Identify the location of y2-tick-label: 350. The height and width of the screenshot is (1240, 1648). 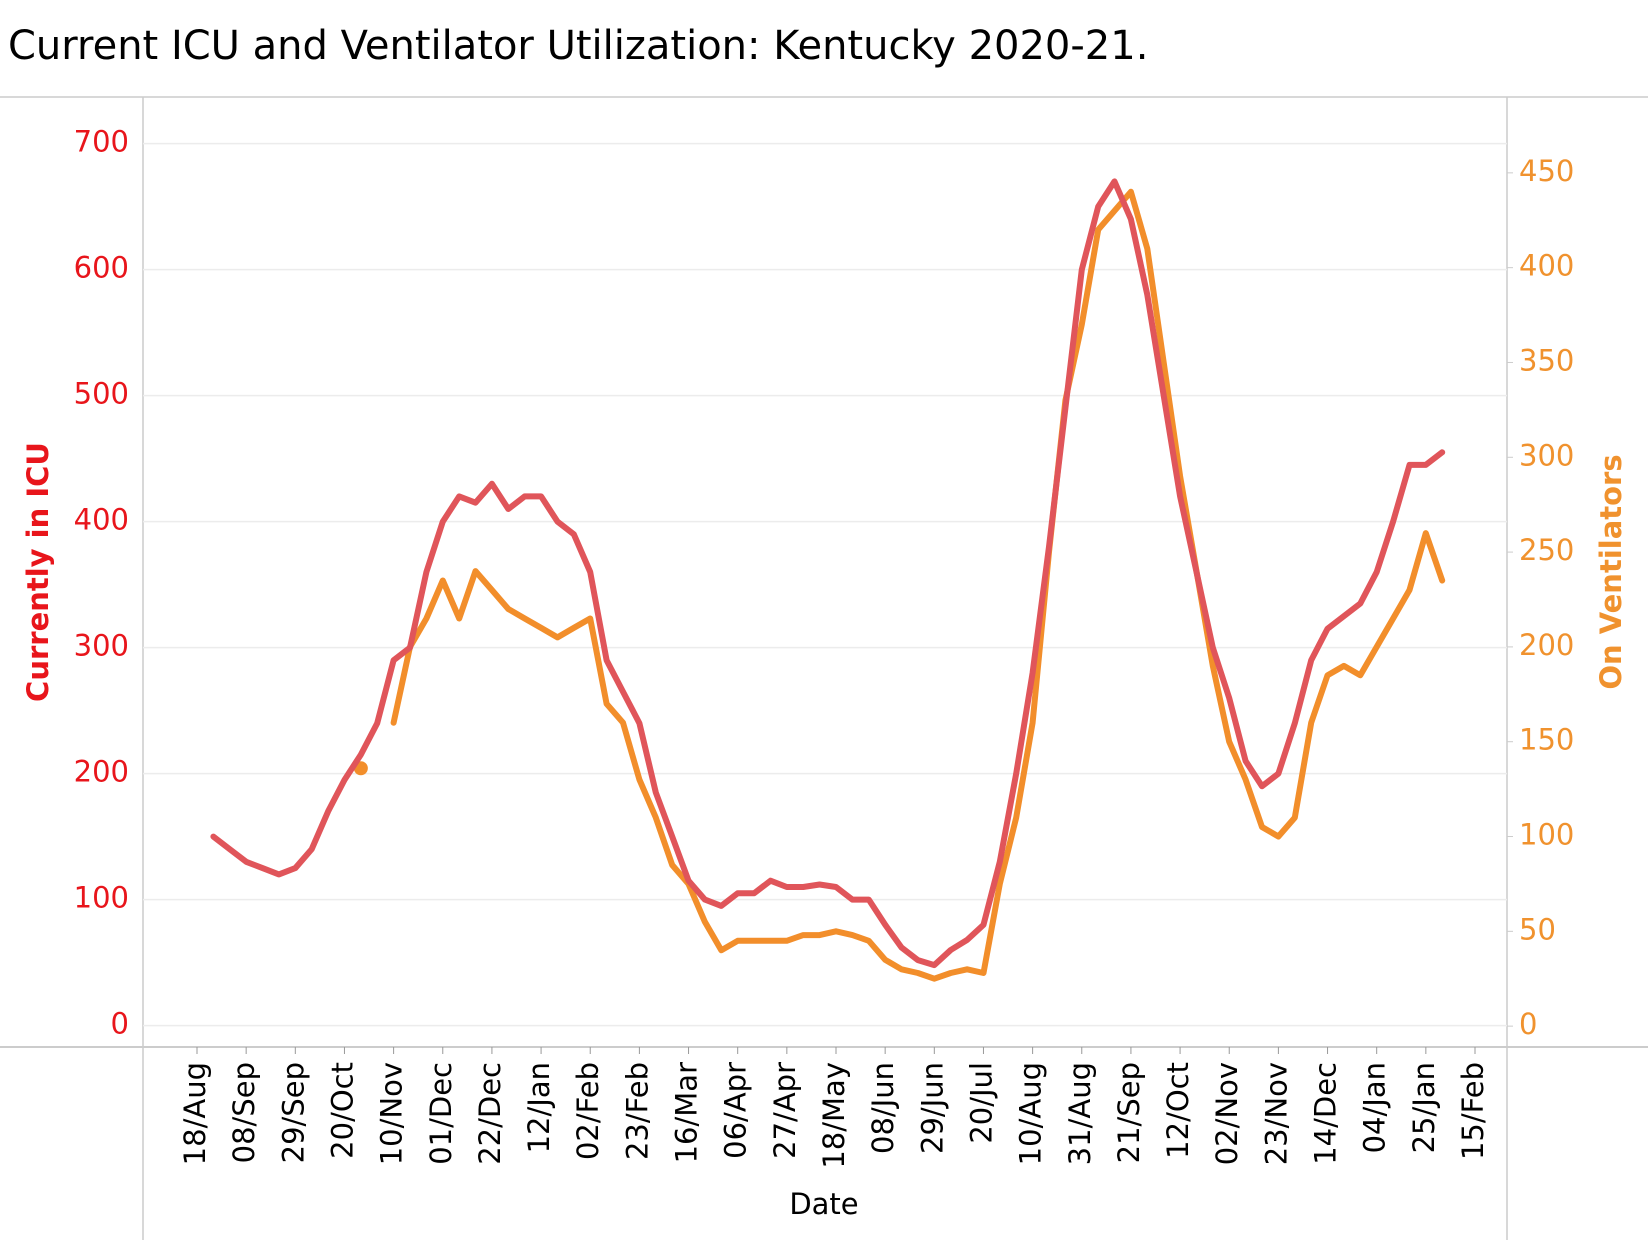
(1546, 360).